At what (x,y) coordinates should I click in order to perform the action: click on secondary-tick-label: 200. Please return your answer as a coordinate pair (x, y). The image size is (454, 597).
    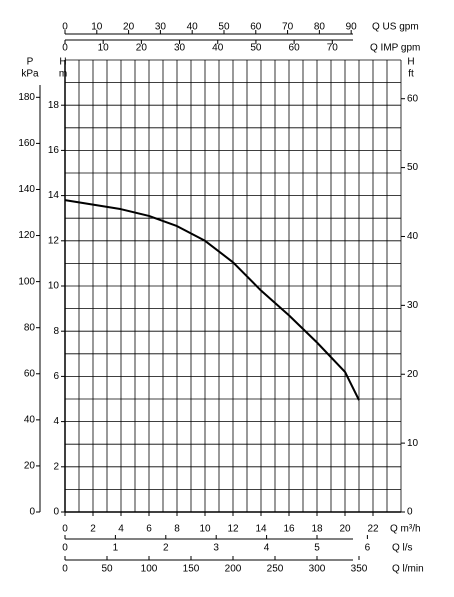
    Looking at the image, I should click on (233, 569).